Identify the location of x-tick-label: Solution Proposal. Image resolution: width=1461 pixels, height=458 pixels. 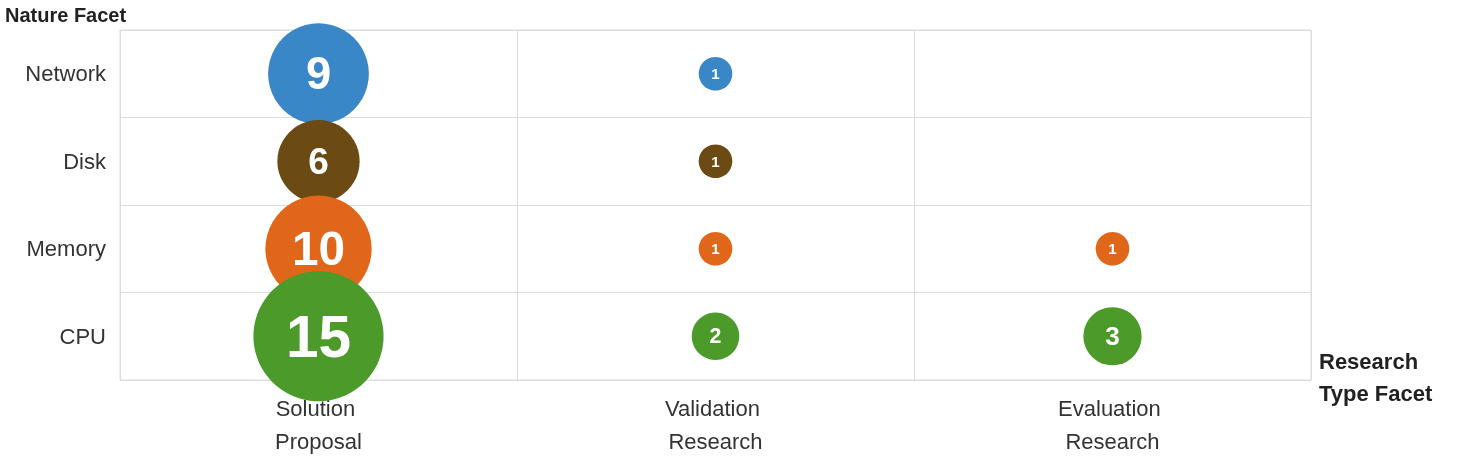
(318, 425).